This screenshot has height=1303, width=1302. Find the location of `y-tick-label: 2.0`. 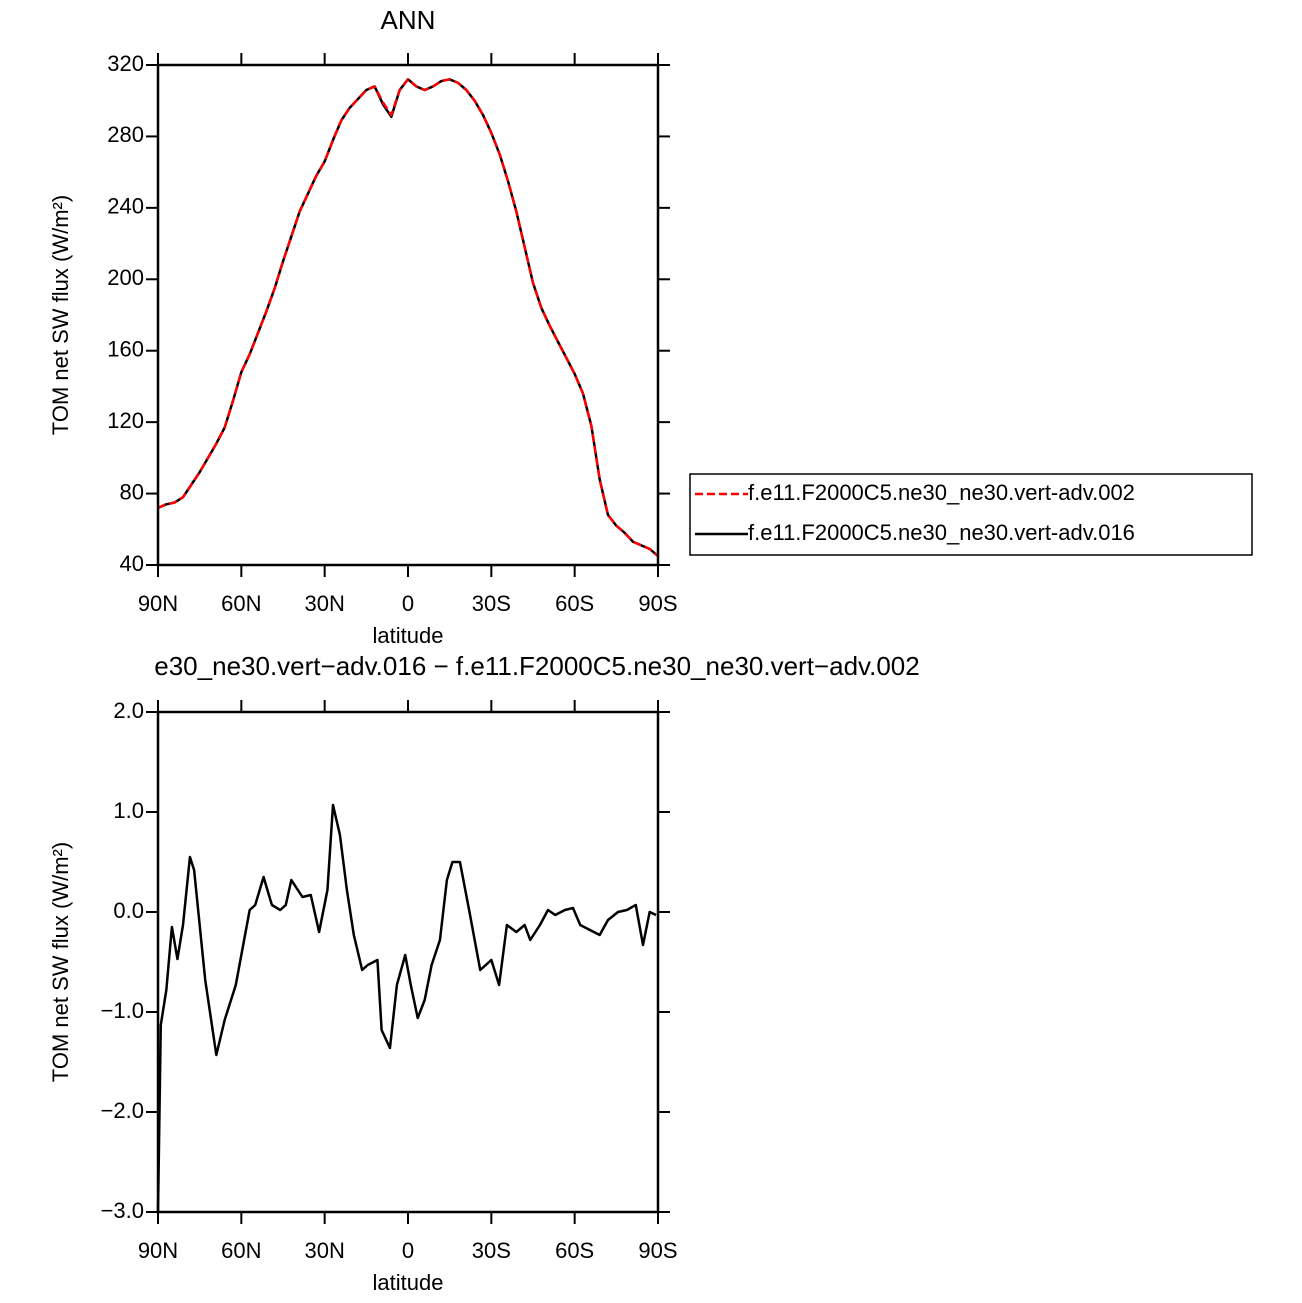

y-tick-label: 2.0 is located at coordinates (128, 710).